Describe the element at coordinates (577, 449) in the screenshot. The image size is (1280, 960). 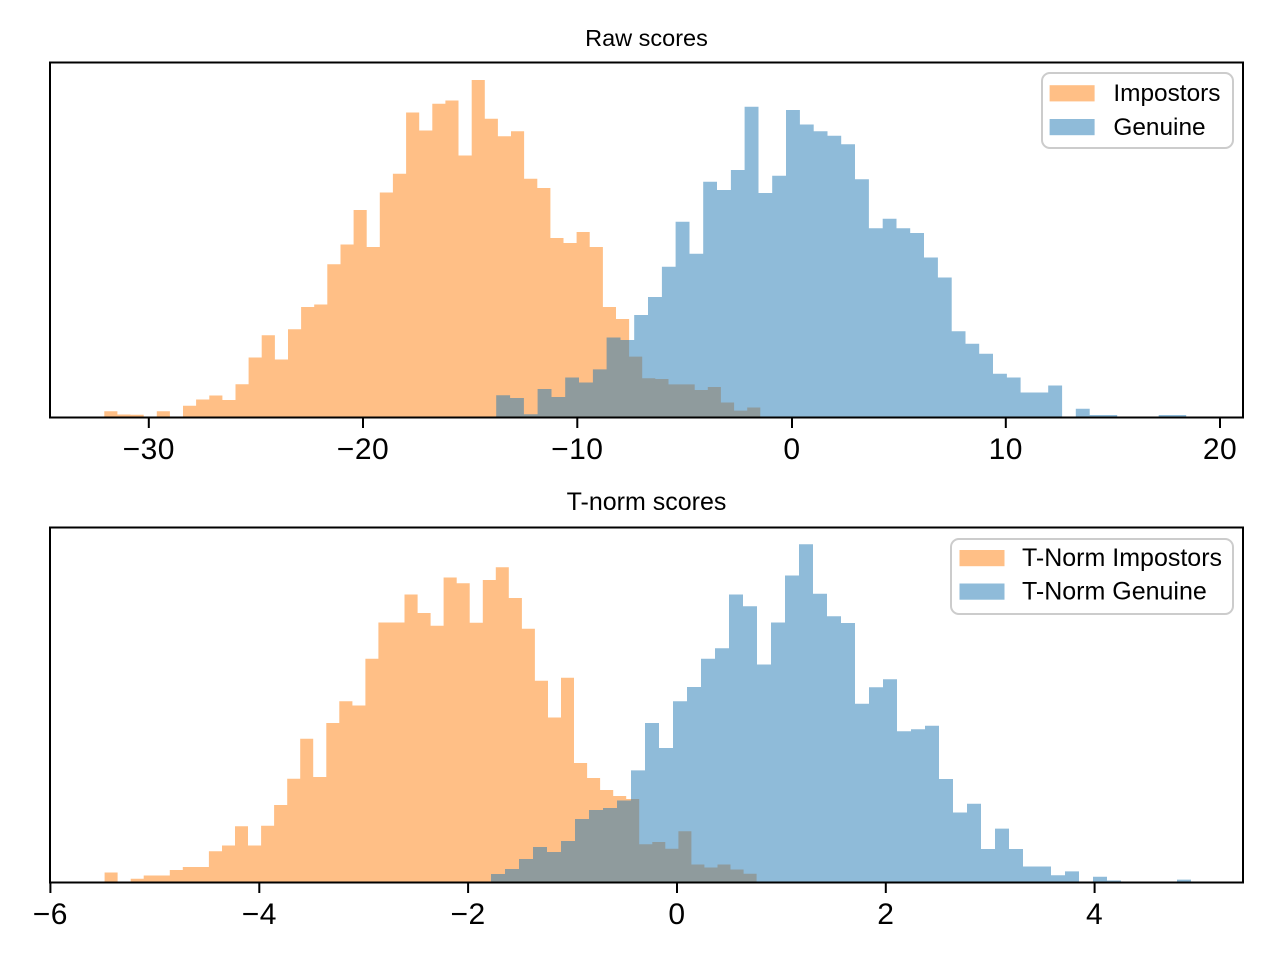
I see `svg-text: −10` at that location.